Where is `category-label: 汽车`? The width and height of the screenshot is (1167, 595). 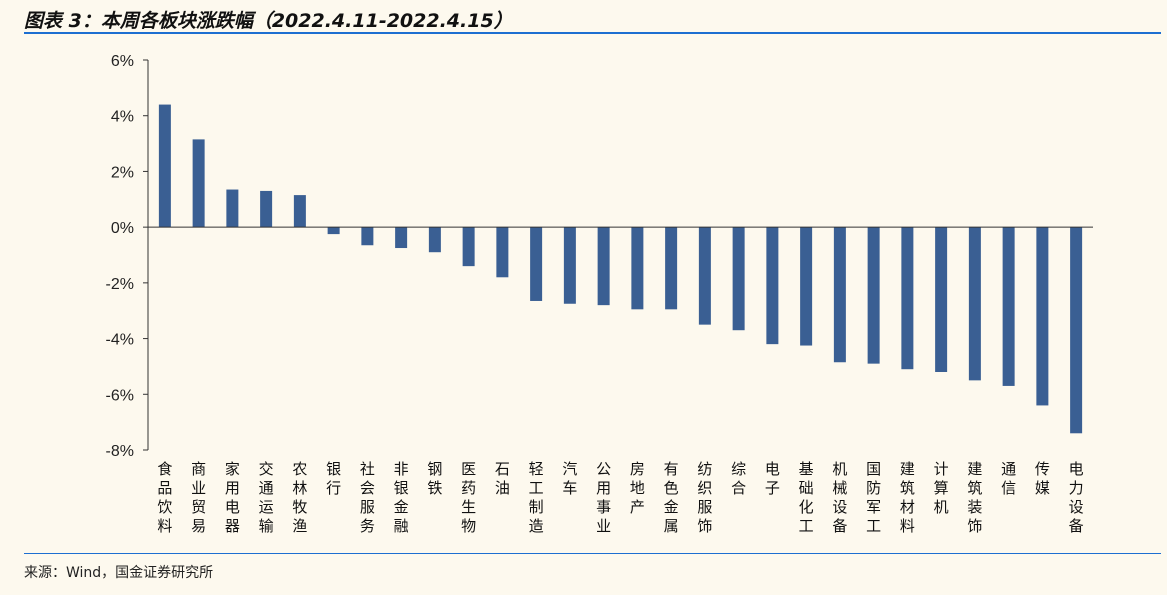
category-label: 汽车 is located at coordinates (569, 478).